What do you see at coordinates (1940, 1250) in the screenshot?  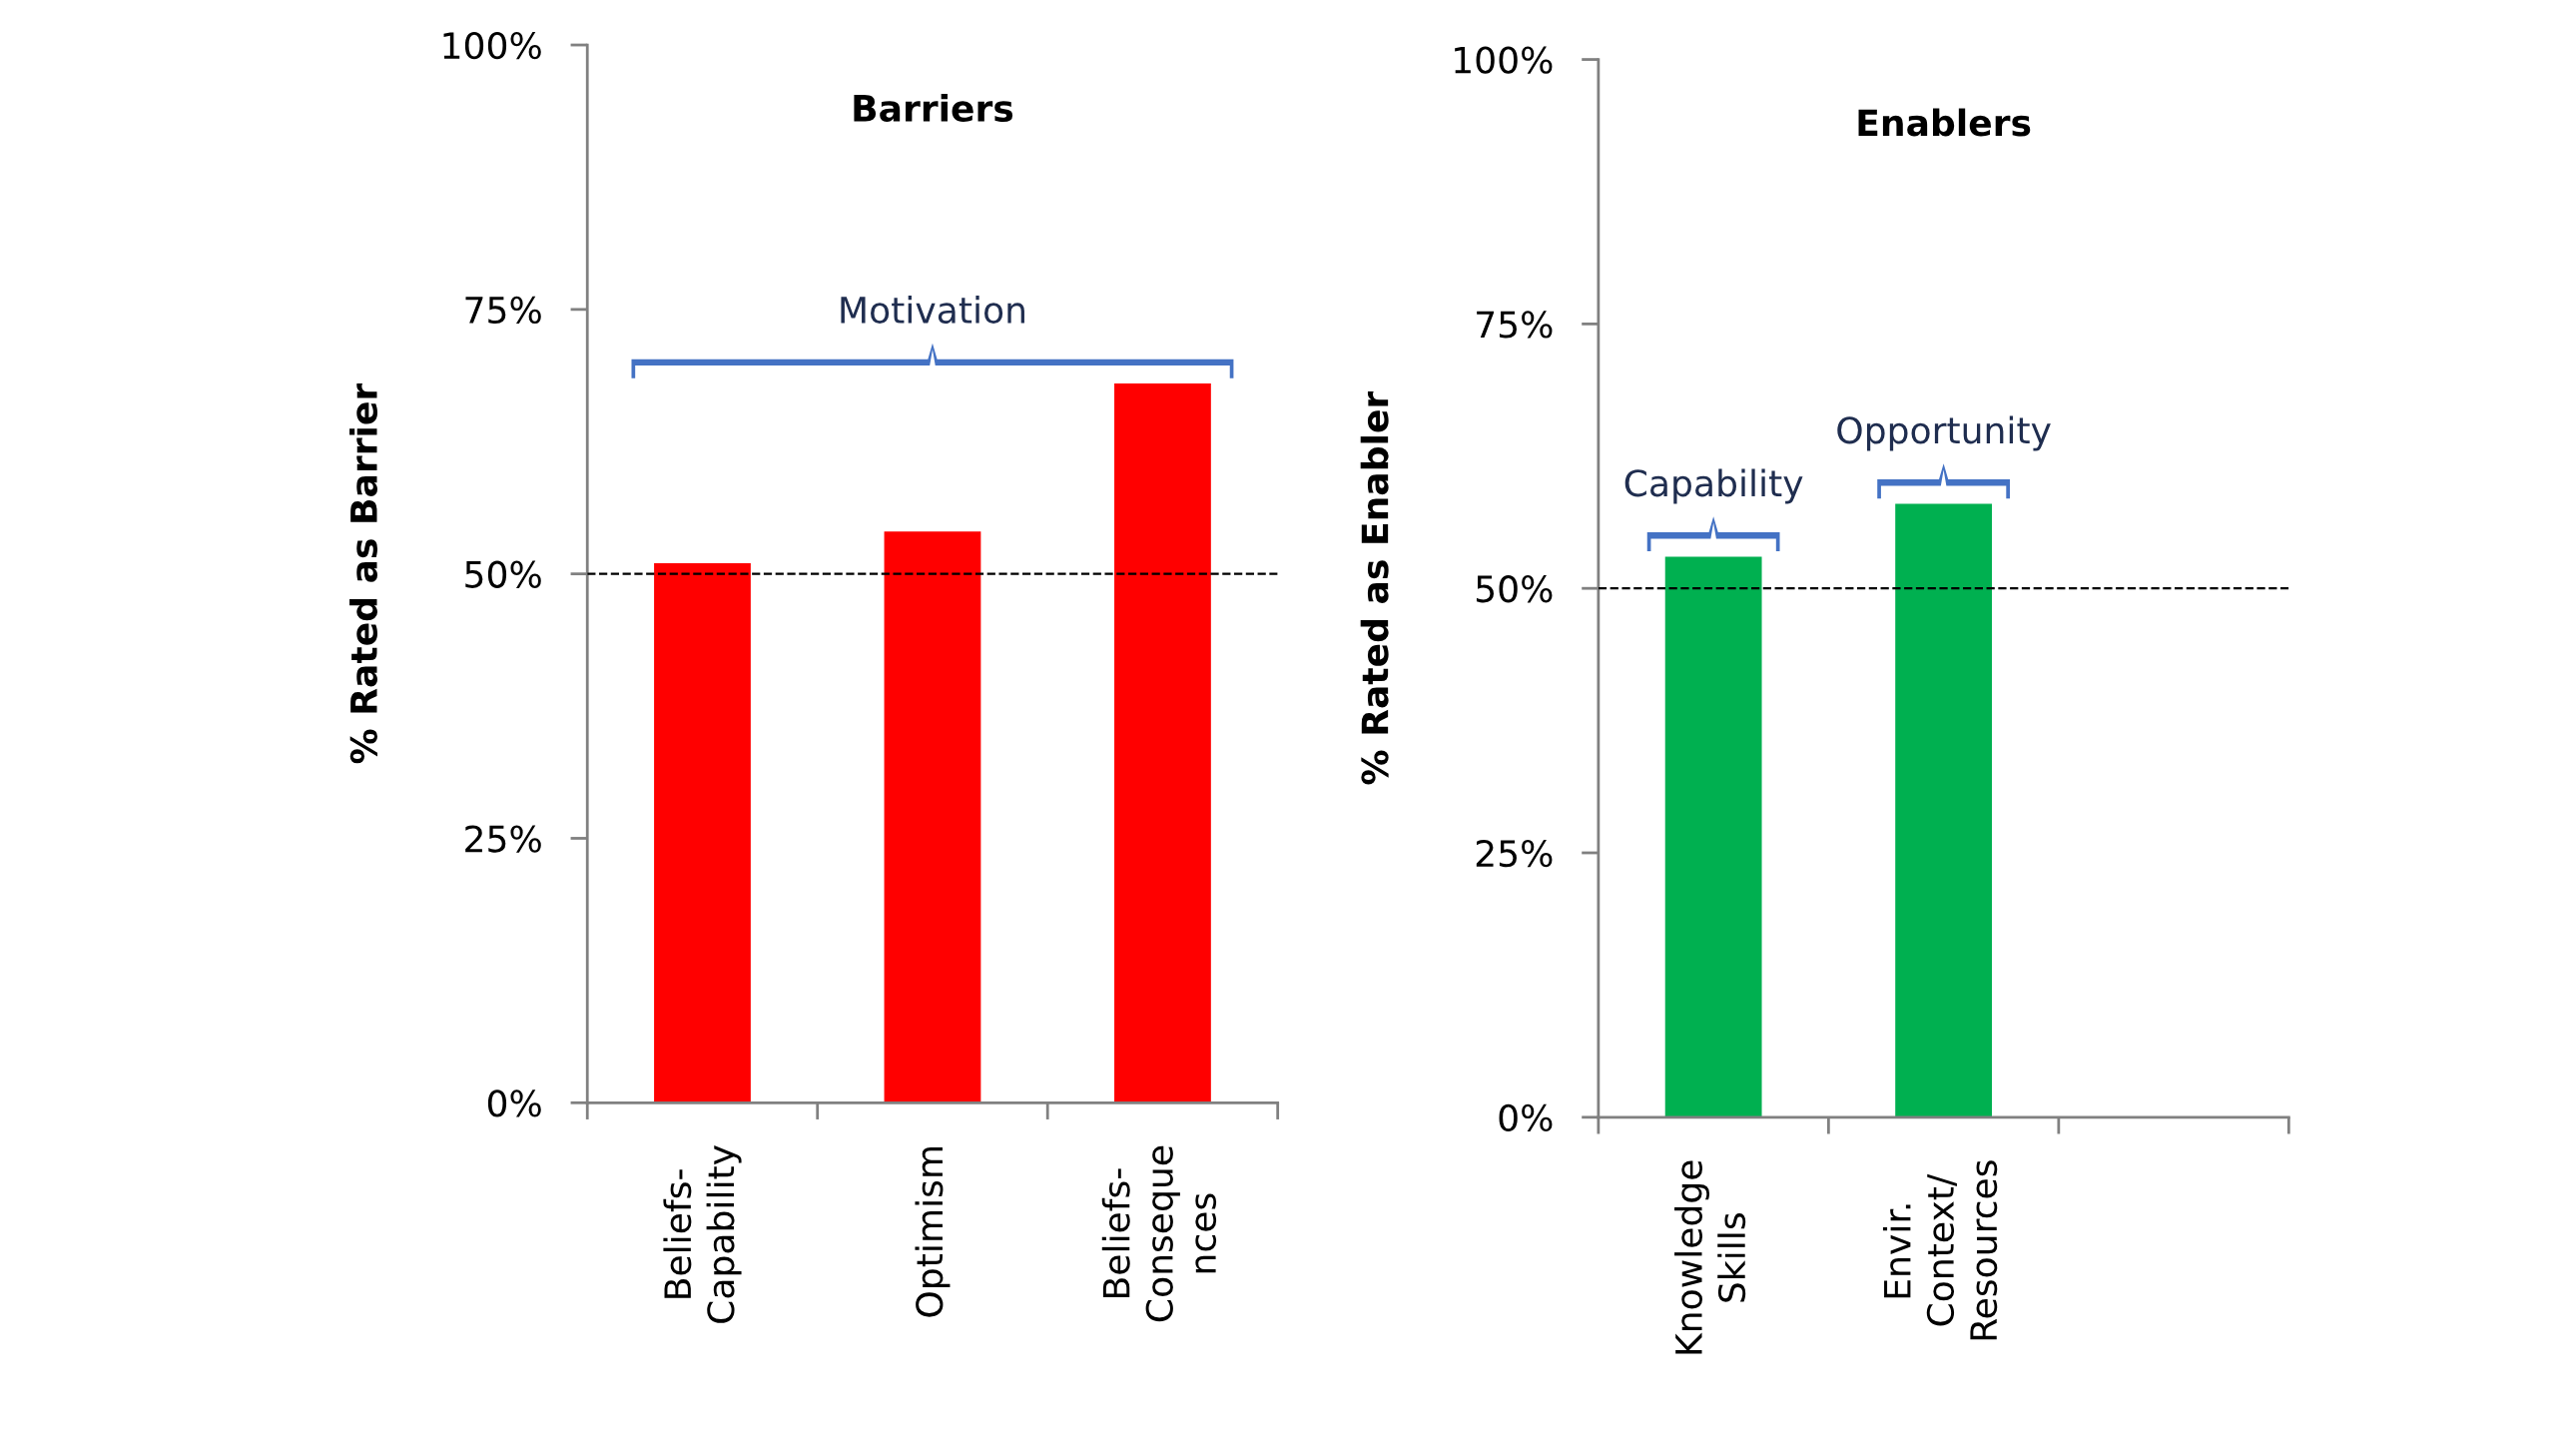 I see `x-tick-label: Envir. Context/ Resources` at bounding box center [1940, 1250].